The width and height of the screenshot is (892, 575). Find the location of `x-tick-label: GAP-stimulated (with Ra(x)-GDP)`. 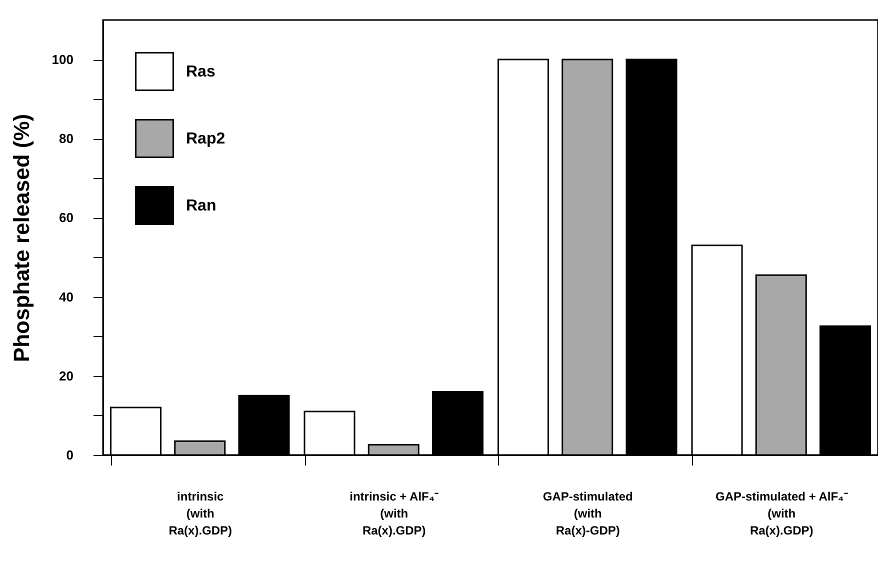

x-tick-label: GAP-stimulated (with Ra(x)-GDP) is located at coordinates (587, 514).